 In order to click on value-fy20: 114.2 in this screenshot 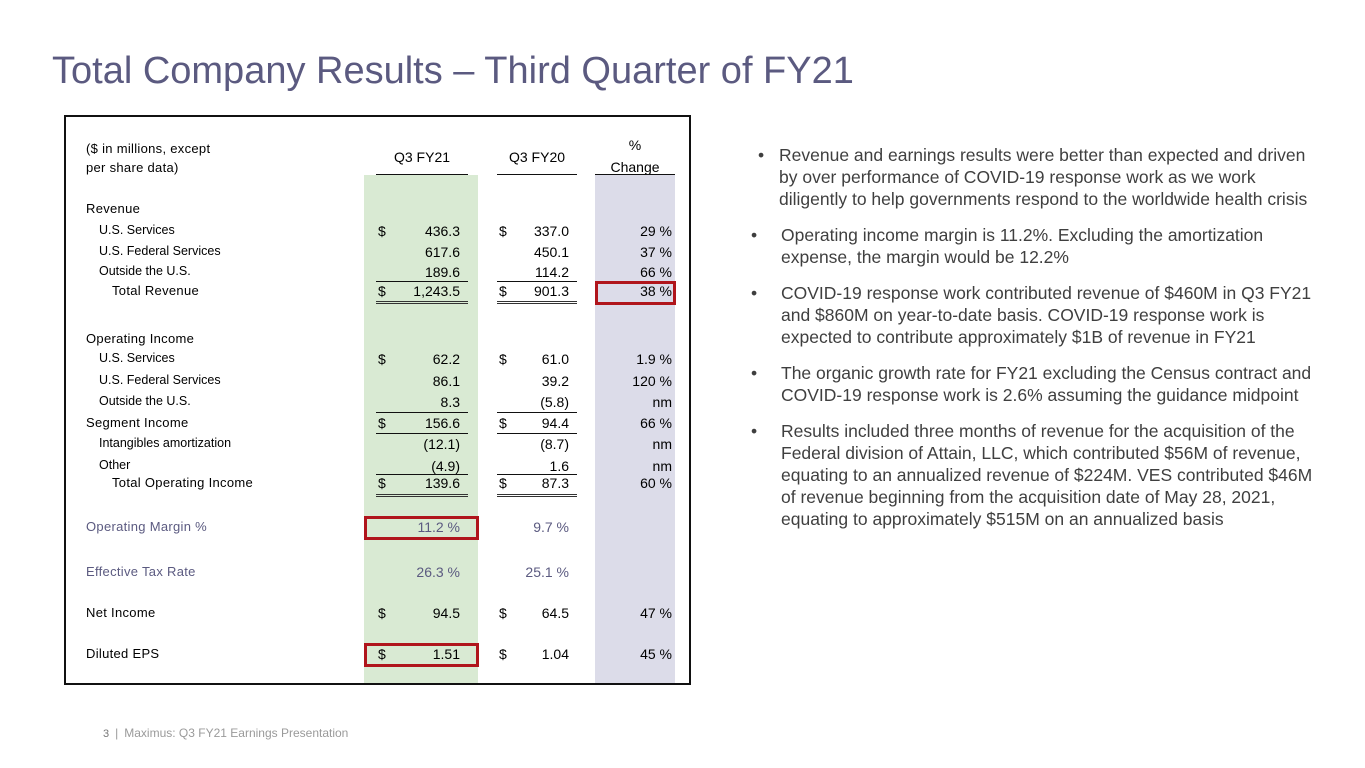, I will do `click(552, 272)`.